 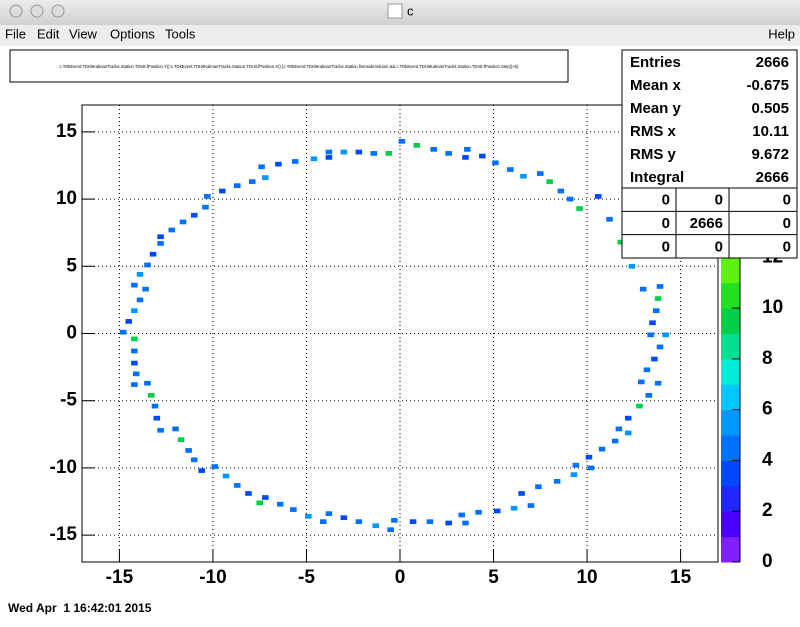 I want to click on y-tick-label: -15, so click(x=64, y=534).